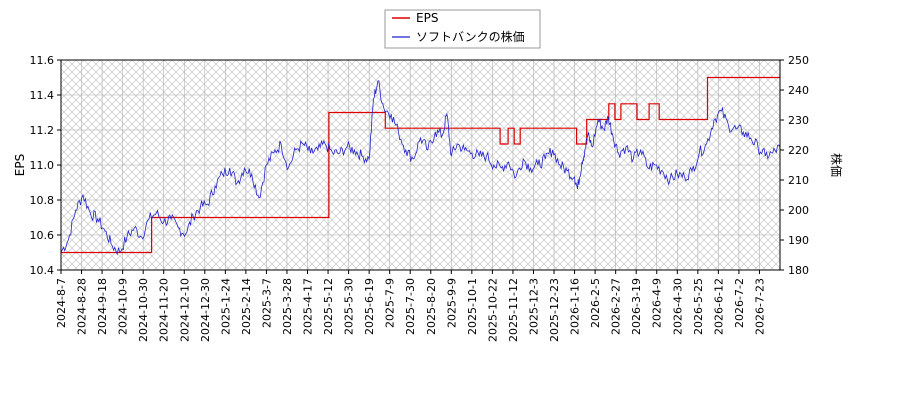 This screenshot has width=900, height=400. I want to click on left-axis-label: EPS, so click(20, 165).